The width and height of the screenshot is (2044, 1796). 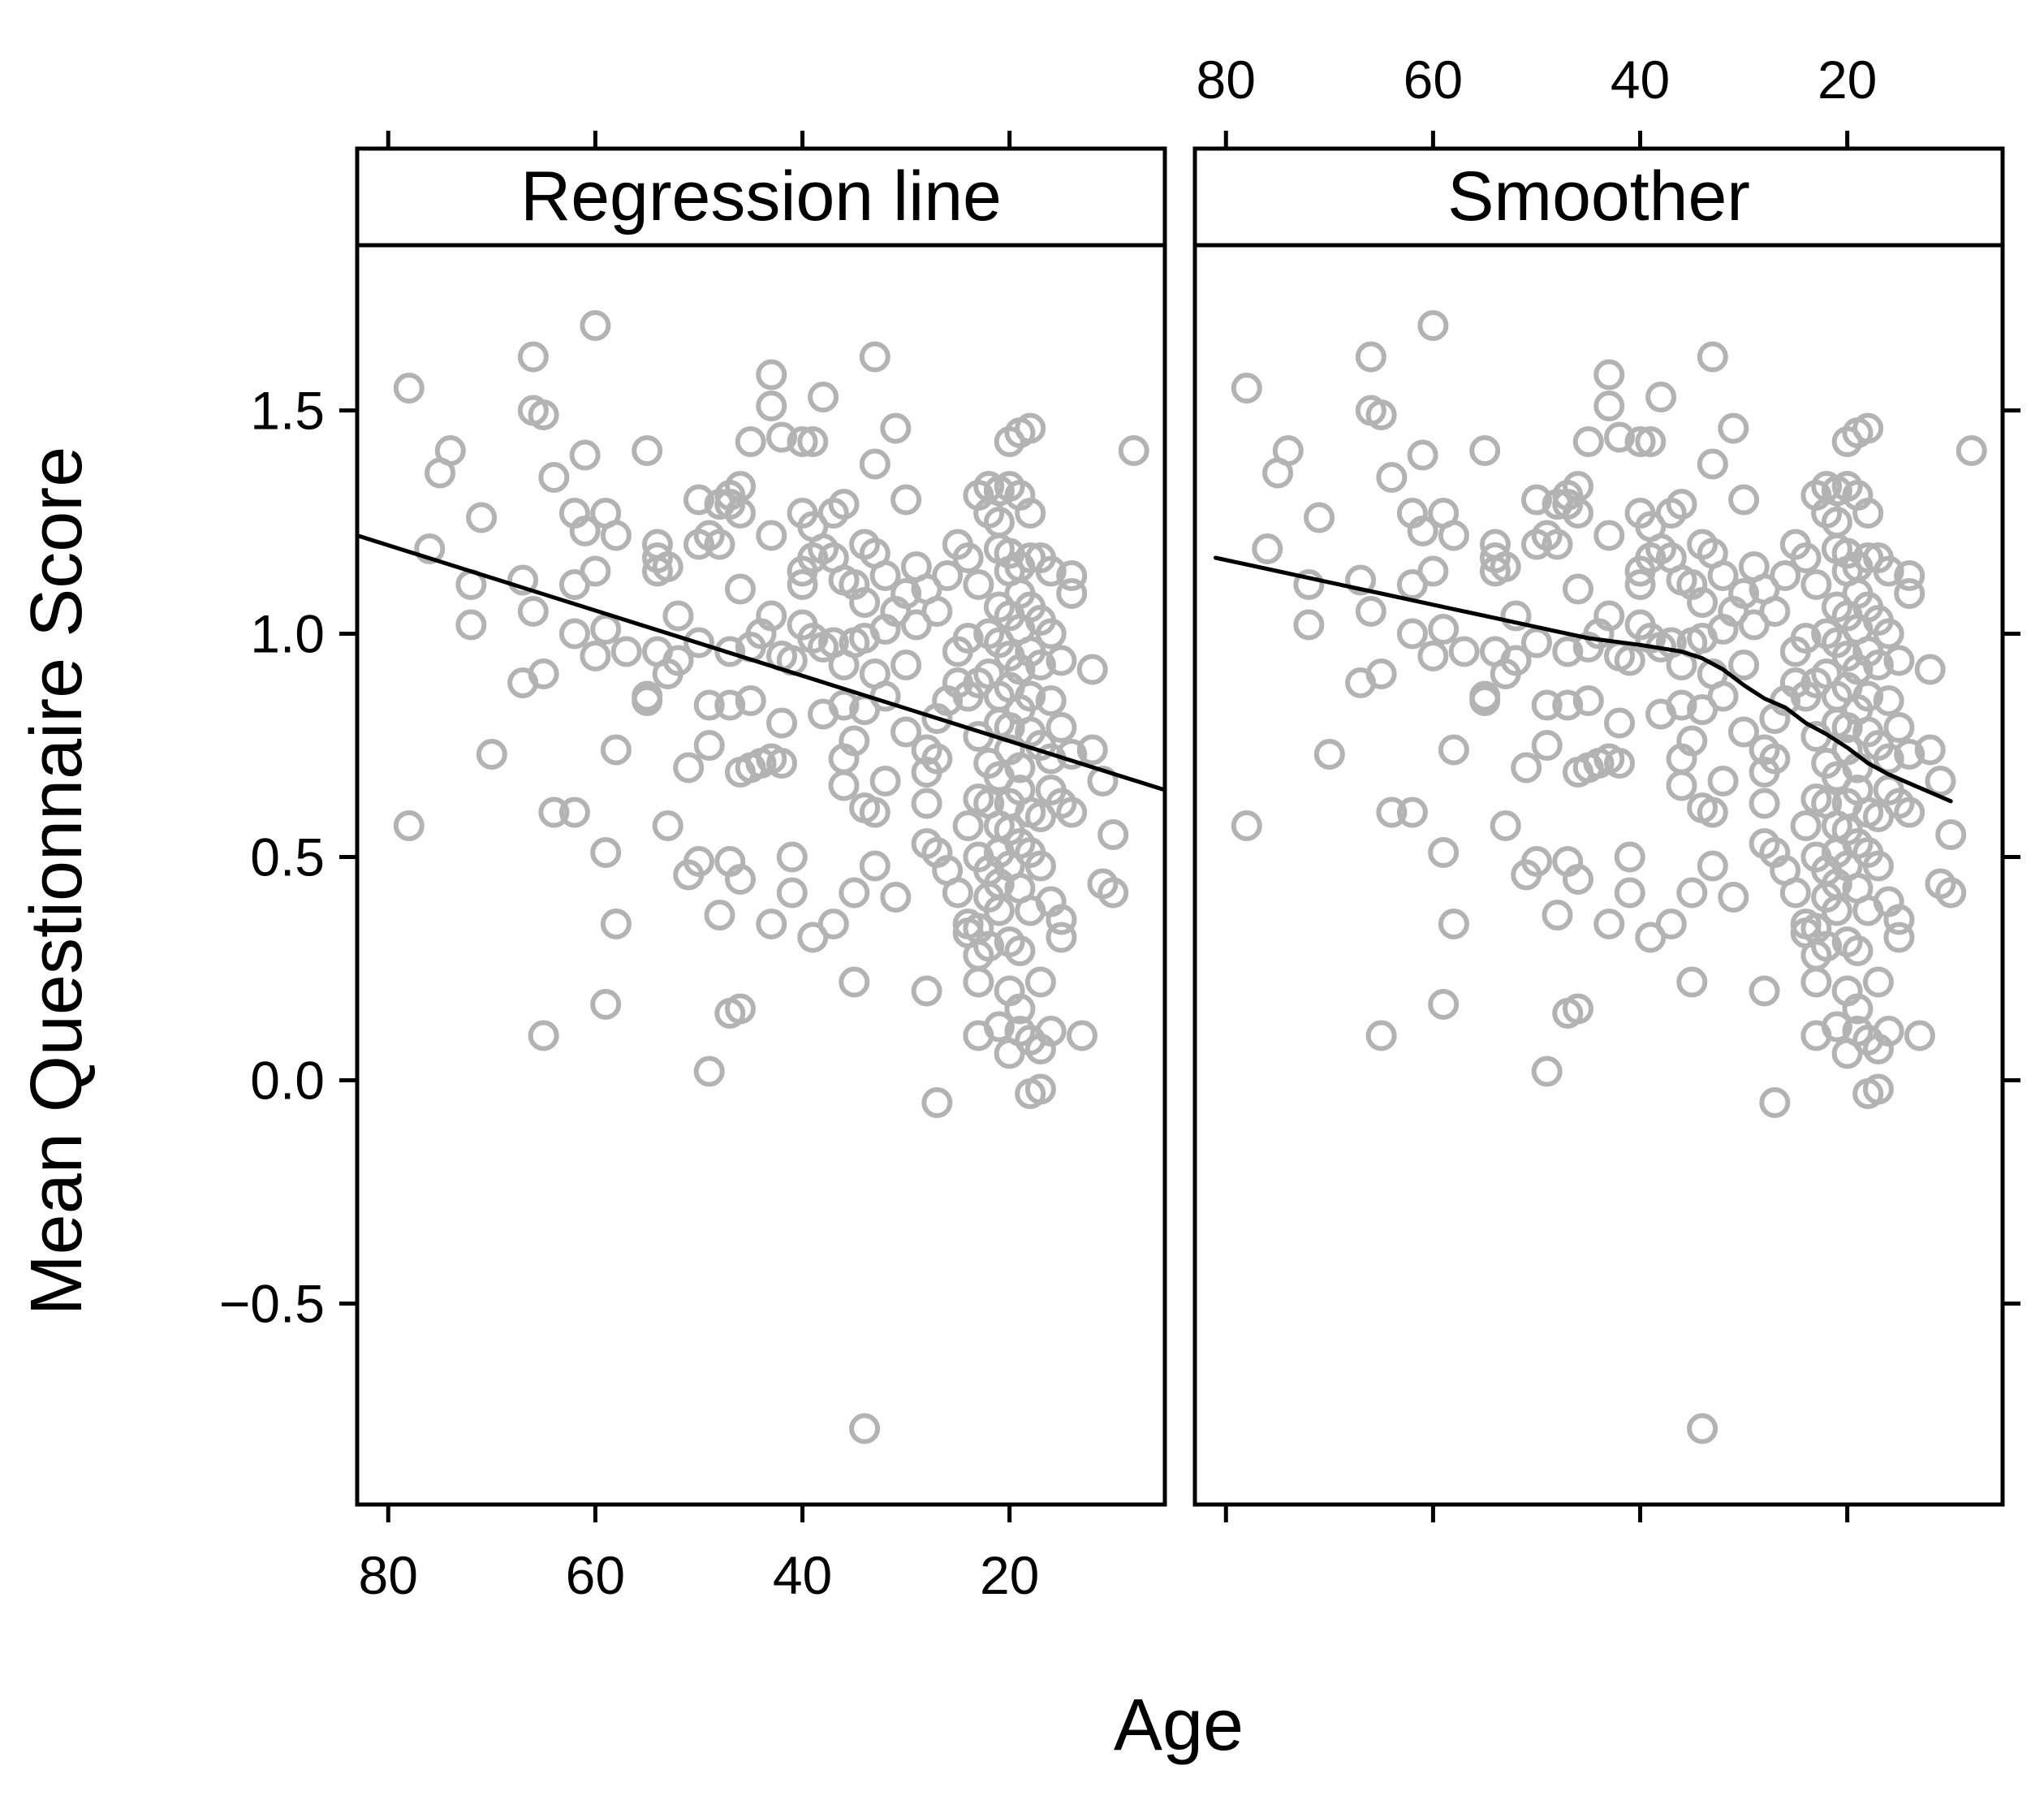 I want to click on strip-label: Smoother, so click(x=1599, y=197).